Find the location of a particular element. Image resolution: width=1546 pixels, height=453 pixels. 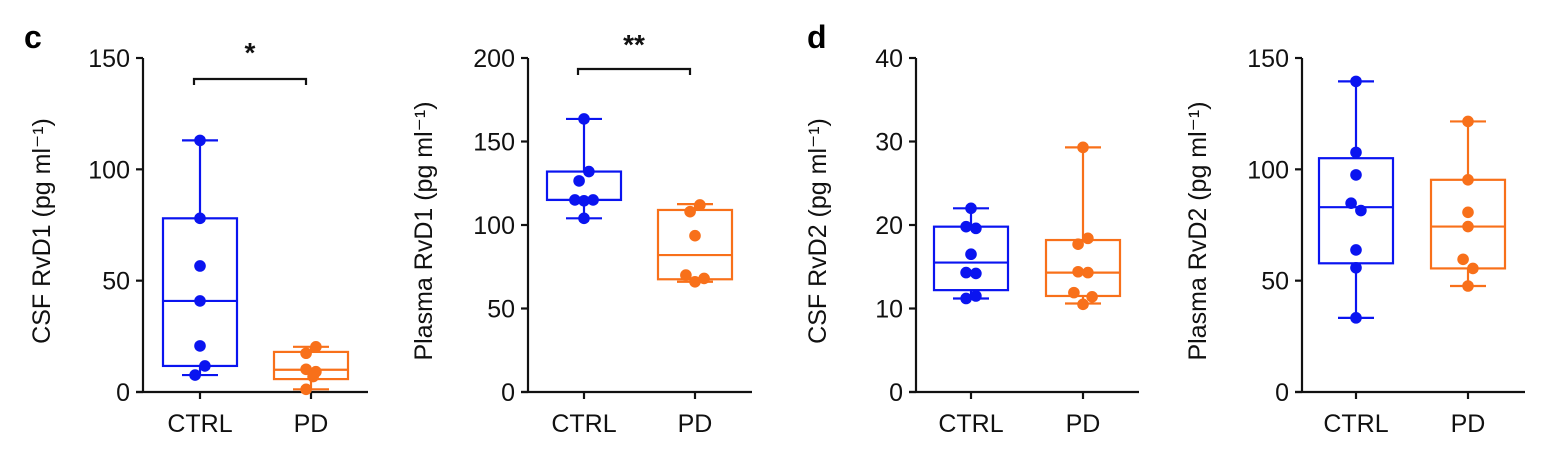

y-tick-label: 20 is located at coordinates (889, 226).